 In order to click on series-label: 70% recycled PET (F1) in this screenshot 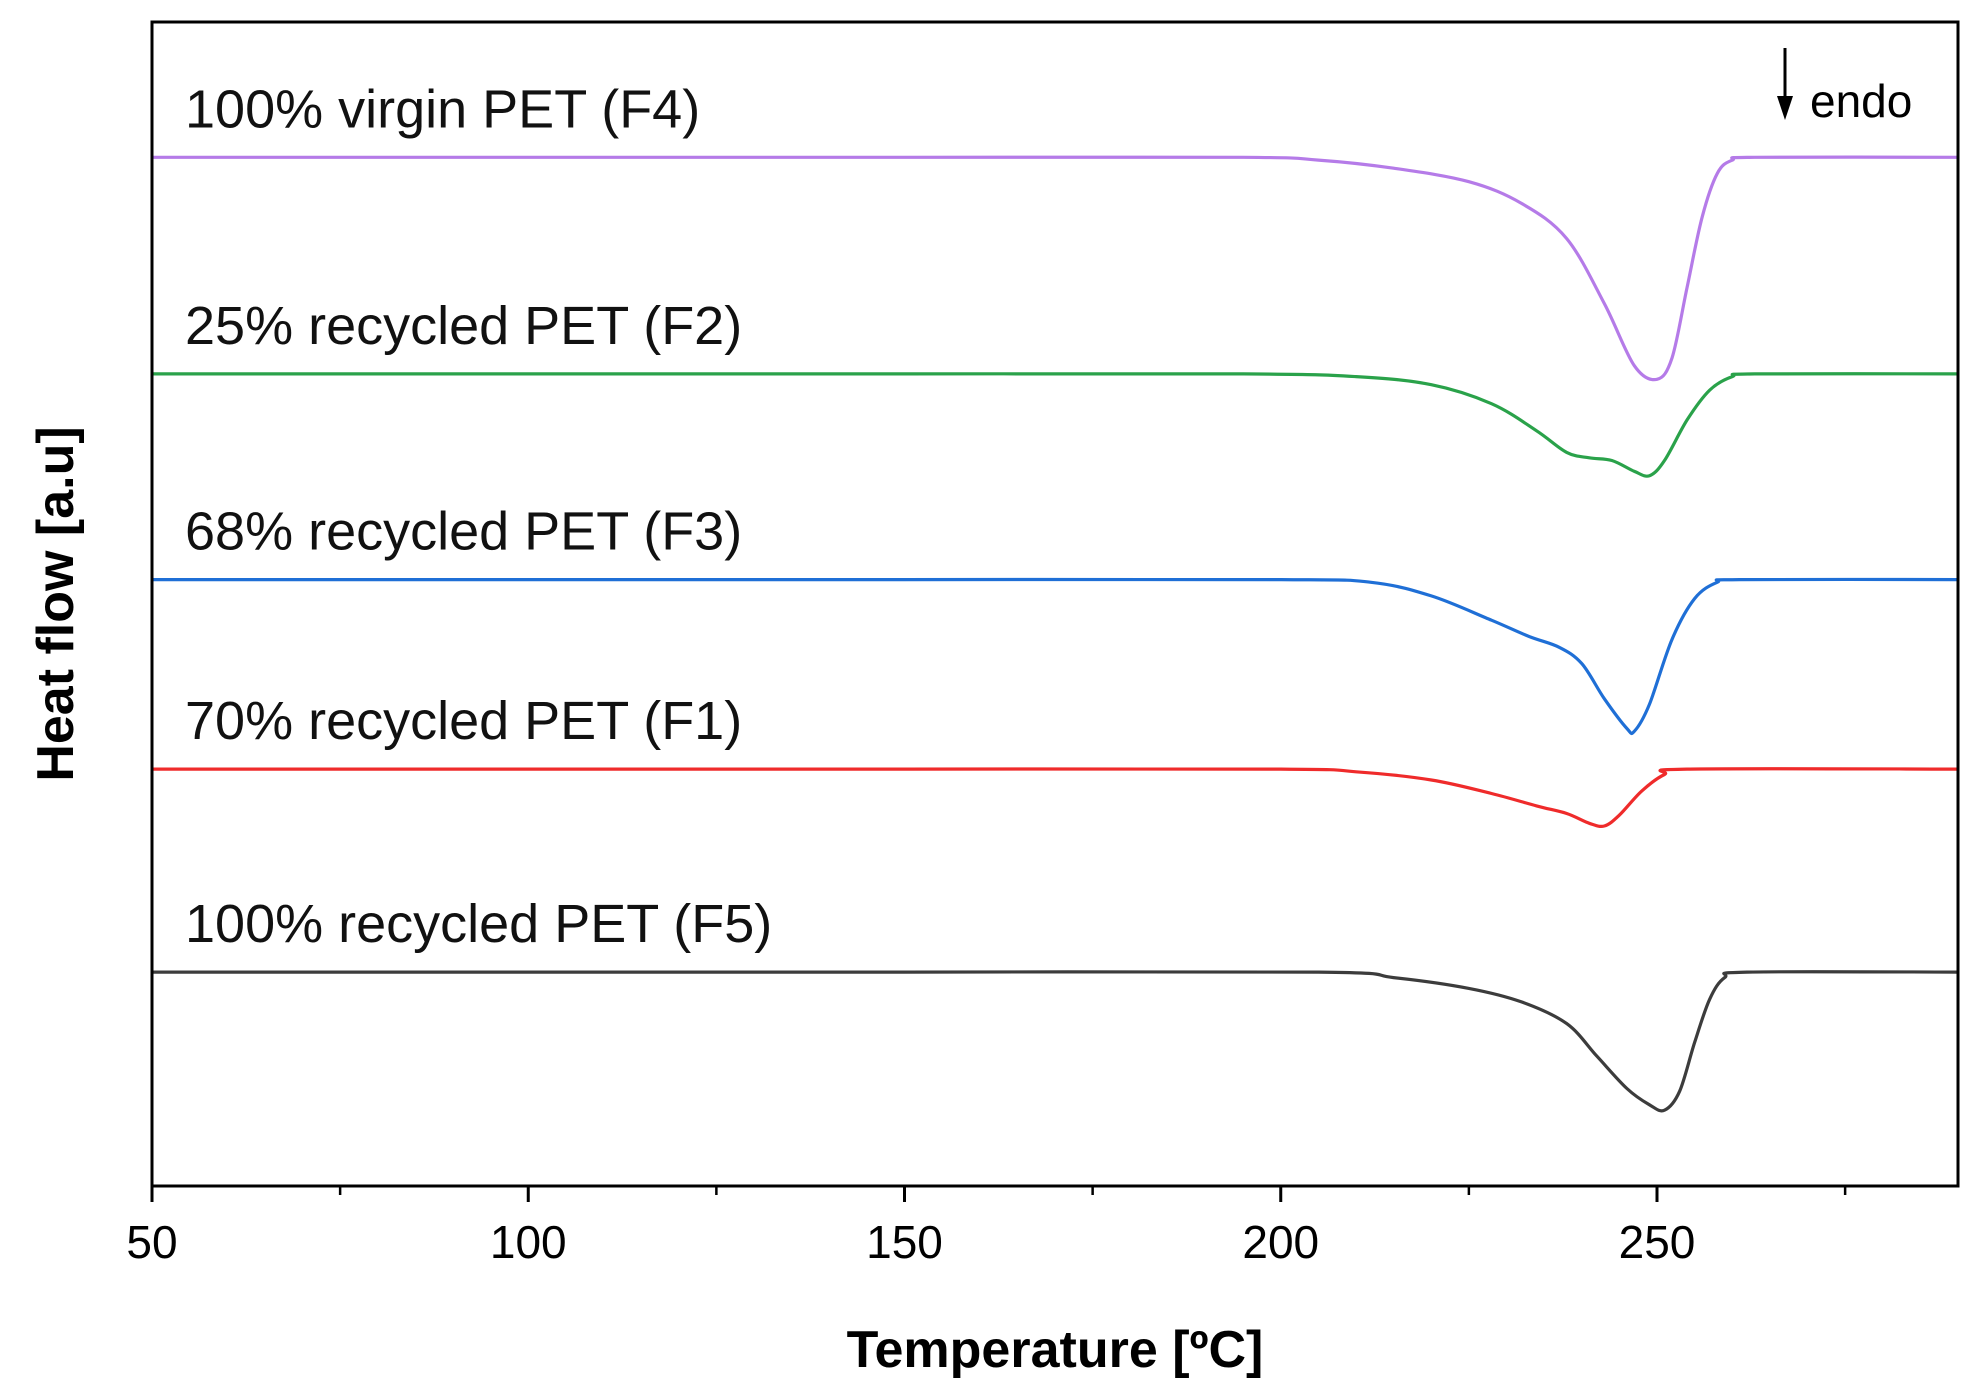, I will do `click(463, 721)`.